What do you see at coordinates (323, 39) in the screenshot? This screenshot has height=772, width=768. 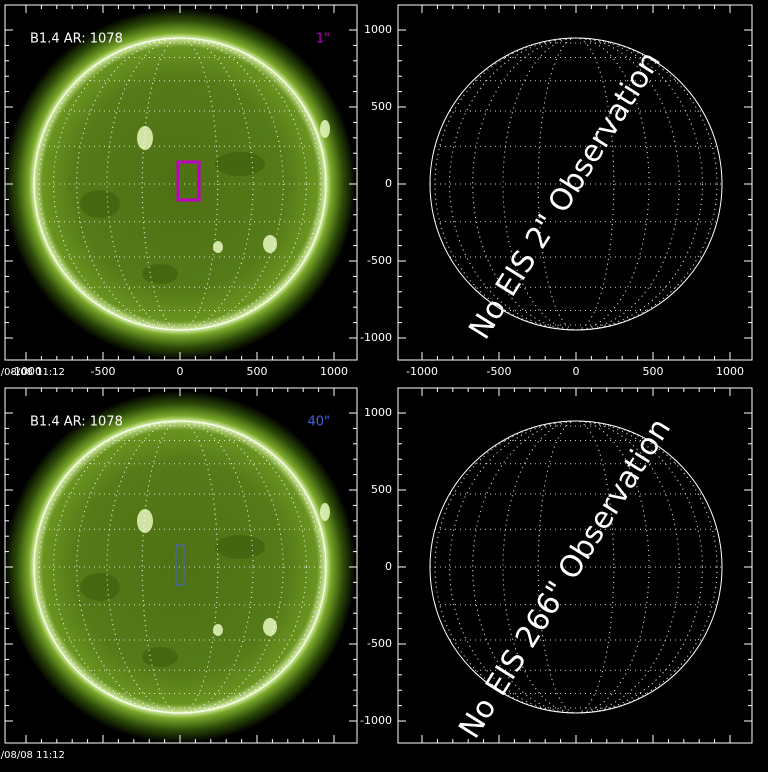 I see `slit-label: 1"` at bounding box center [323, 39].